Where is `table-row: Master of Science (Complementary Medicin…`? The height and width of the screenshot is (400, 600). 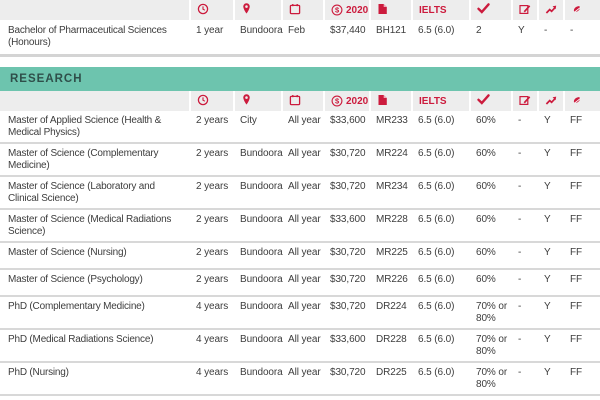
table-row: Master of Science (Complementary Medicin… is located at coordinates (300, 160).